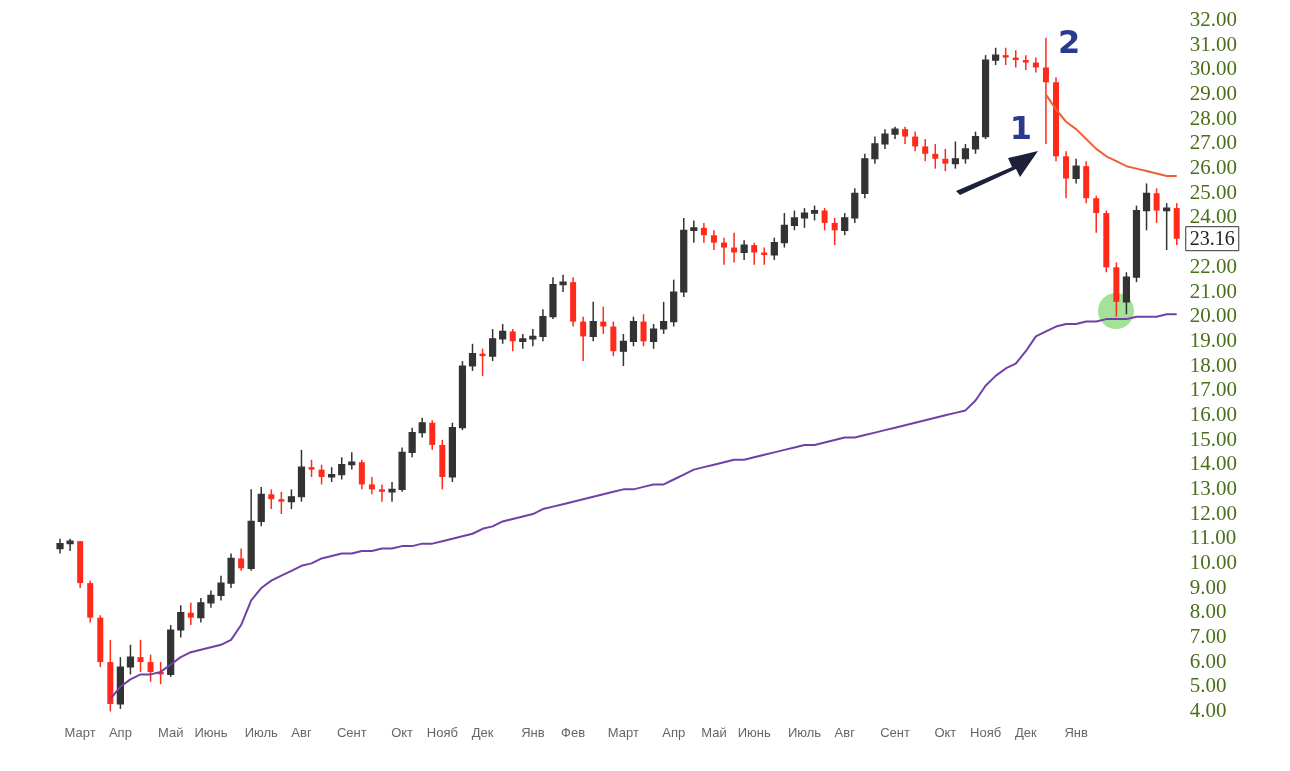  I want to click on y-tick-label: 25.00, so click(1213, 191).